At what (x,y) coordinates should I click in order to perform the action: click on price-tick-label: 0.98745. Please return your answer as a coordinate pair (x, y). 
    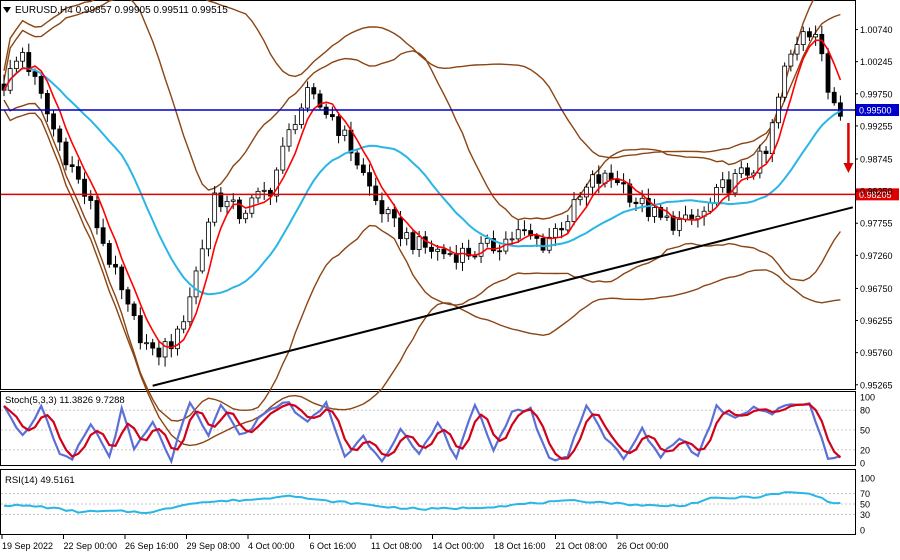
    Looking at the image, I should click on (876, 159).